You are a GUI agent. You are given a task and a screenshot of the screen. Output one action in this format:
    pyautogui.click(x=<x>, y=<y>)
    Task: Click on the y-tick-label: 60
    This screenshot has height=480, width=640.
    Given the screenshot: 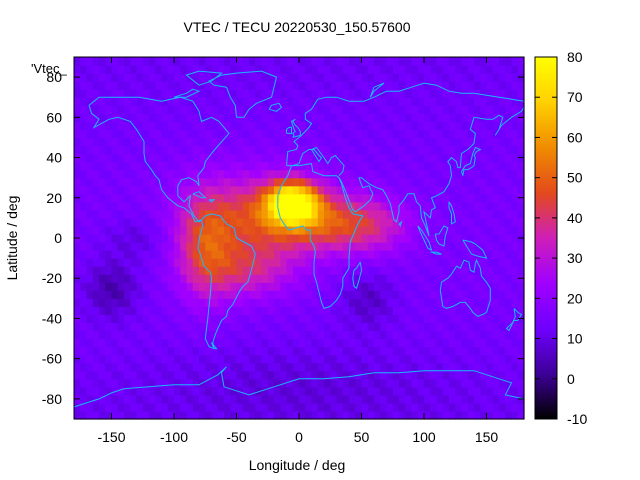 What is the action you would take?
    pyautogui.click(x=54, y=117)
    